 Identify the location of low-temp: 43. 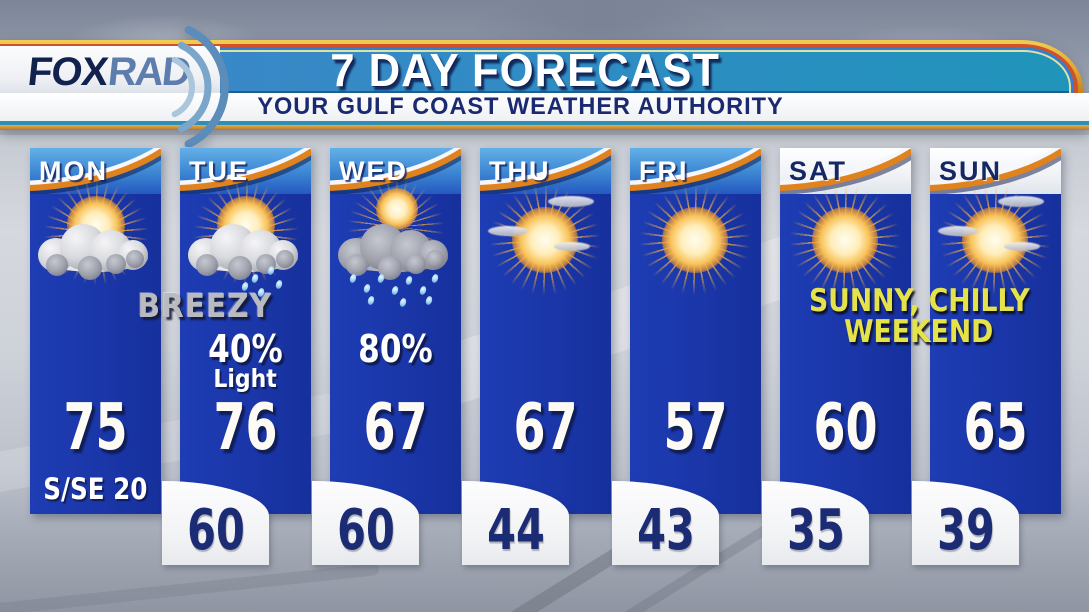
(665, 530).